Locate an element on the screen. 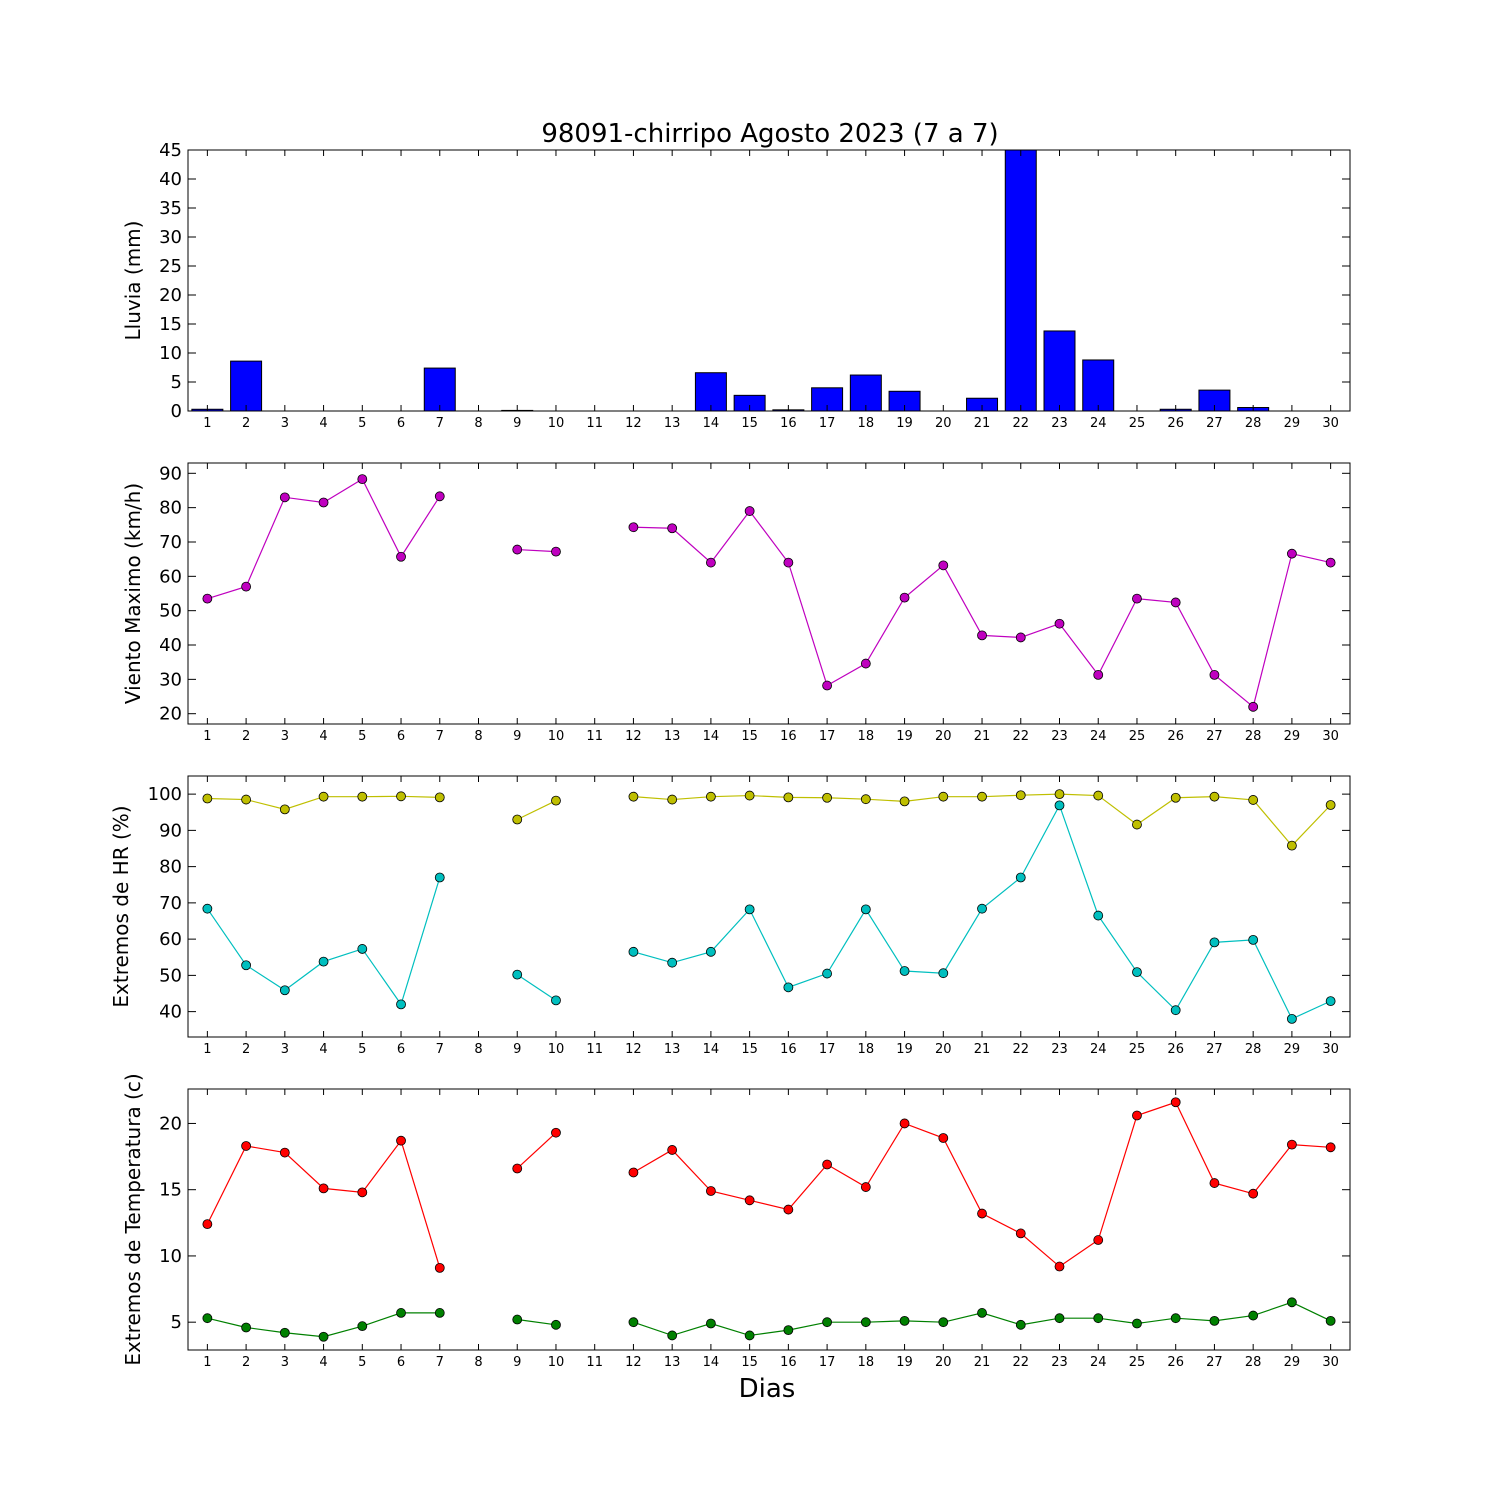 Image resolution: width=1500 pixels, height=1500 pixels. humedad-xtick-label-8: 8 is located at coordinates (478, 1049).